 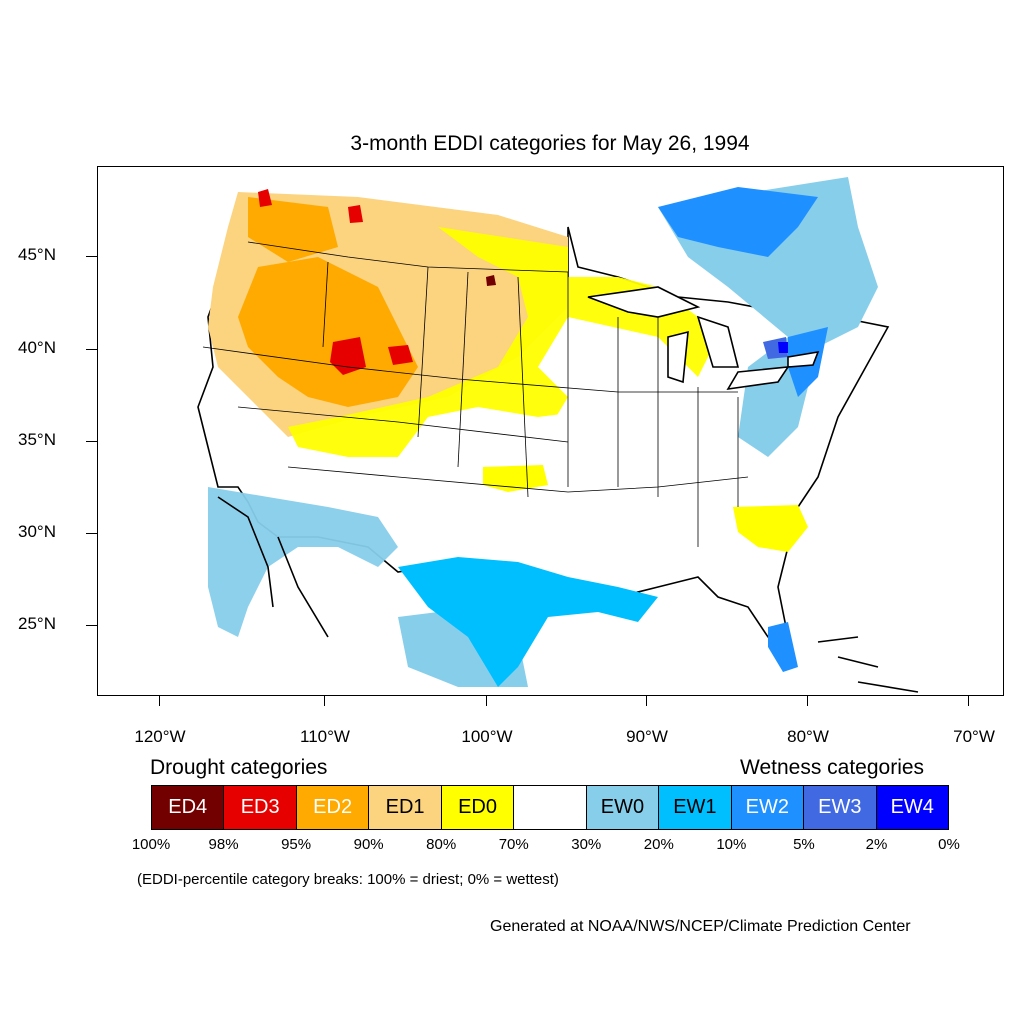 I want to click on lat-label-45: 45°N, so click(x=37, y=254).